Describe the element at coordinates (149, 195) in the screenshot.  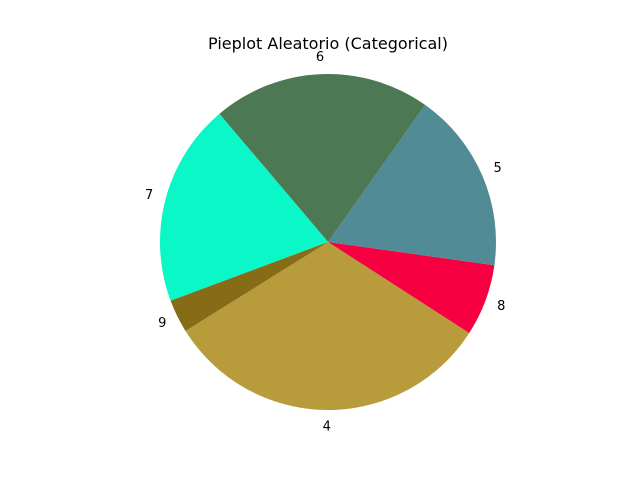
I see `slice-label-7: 7` at that location.